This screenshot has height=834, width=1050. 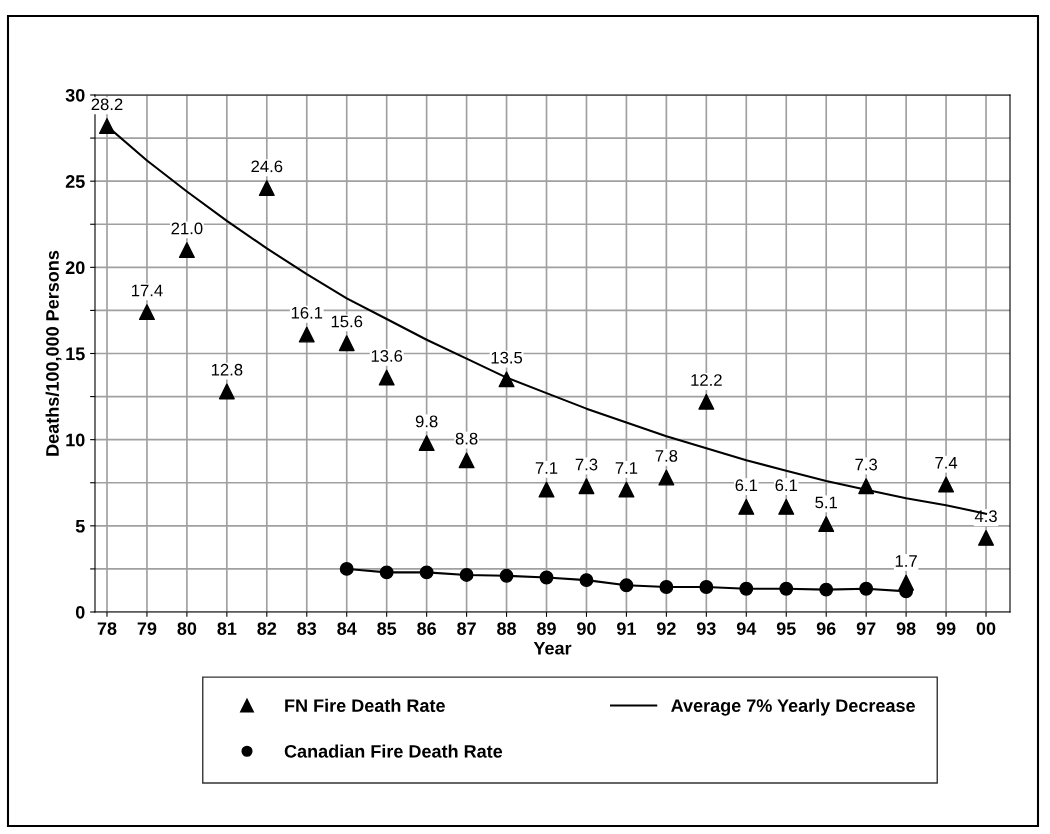 What do you see at coordinates (147, 628) in the screenshot?
I see `x-tick-label: 79` at bounding box center [147, 628].